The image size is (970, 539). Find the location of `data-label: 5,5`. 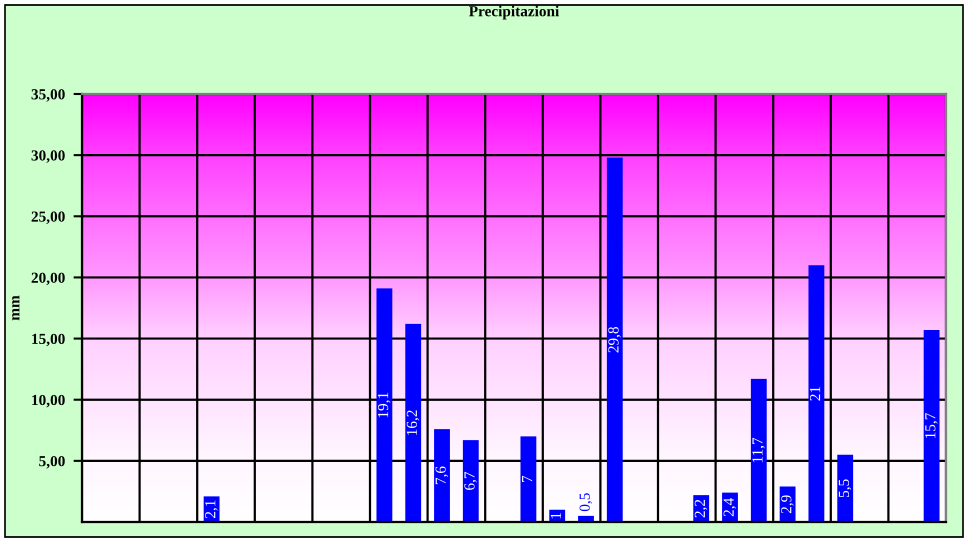

data-label: 5,5 is located at coordinates (845, 488).